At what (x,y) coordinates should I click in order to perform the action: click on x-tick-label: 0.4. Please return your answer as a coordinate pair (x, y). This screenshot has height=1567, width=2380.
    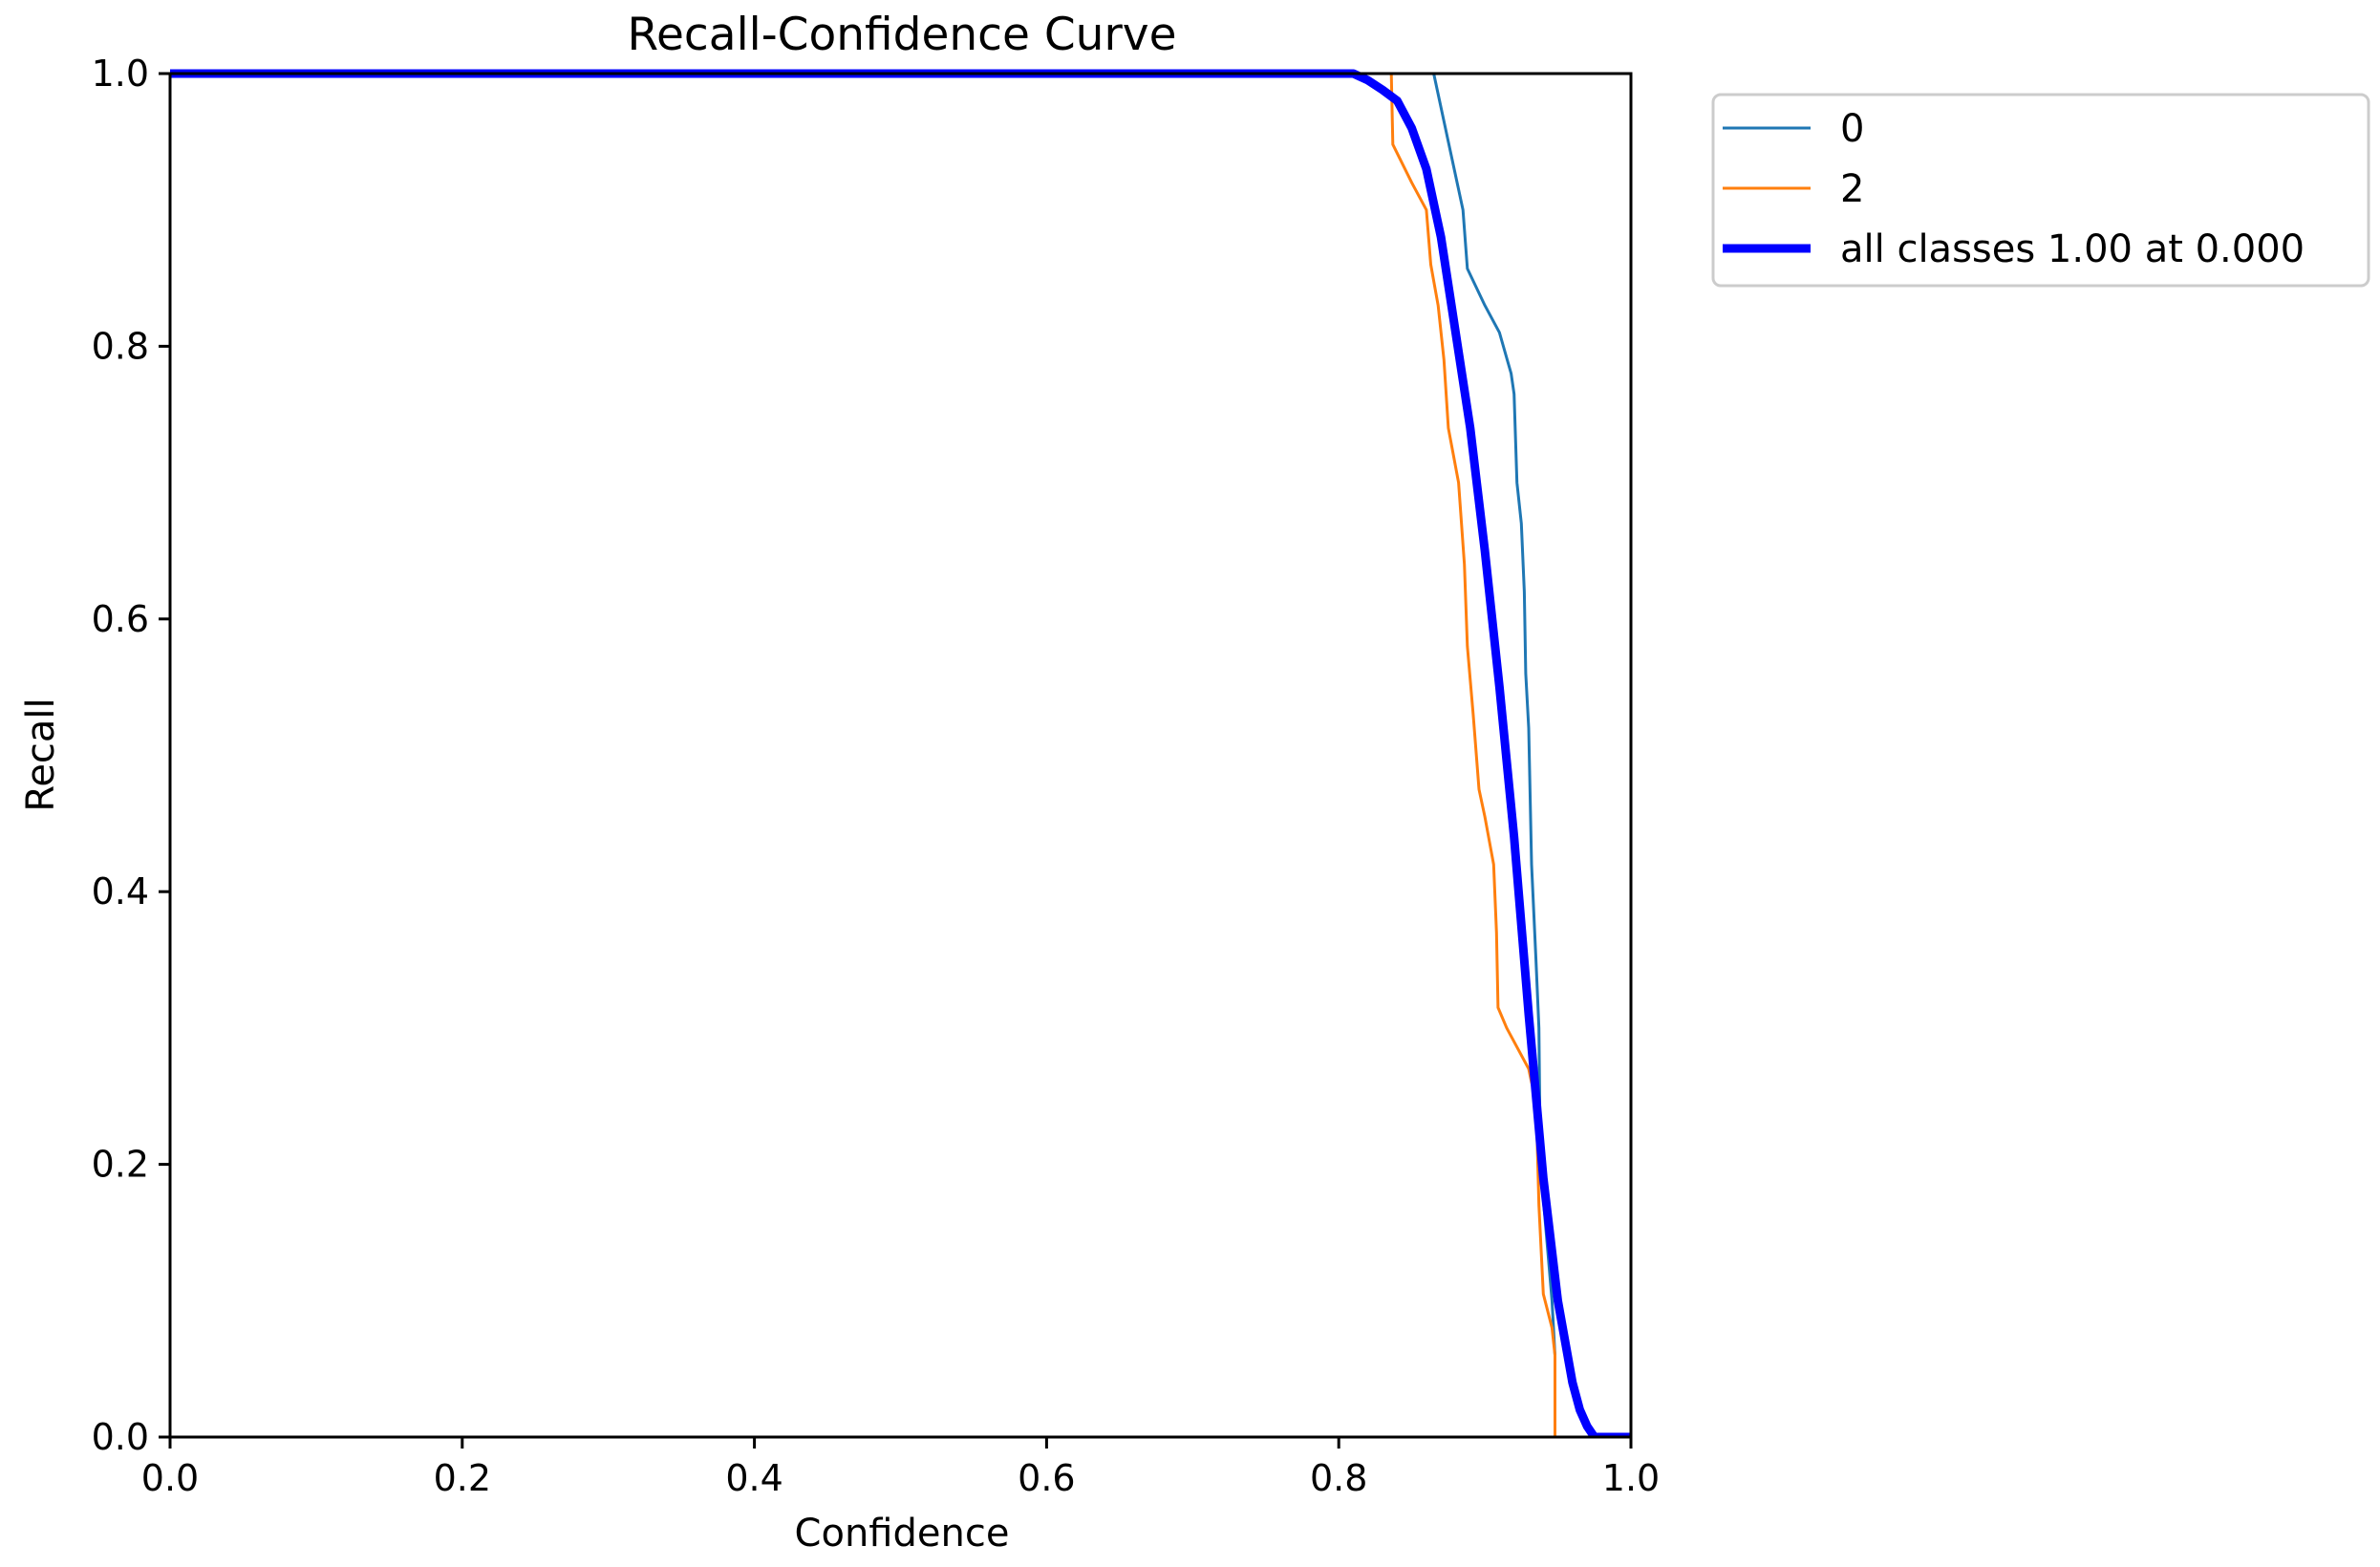
    Looking at the image, I should click on (754, 1478).